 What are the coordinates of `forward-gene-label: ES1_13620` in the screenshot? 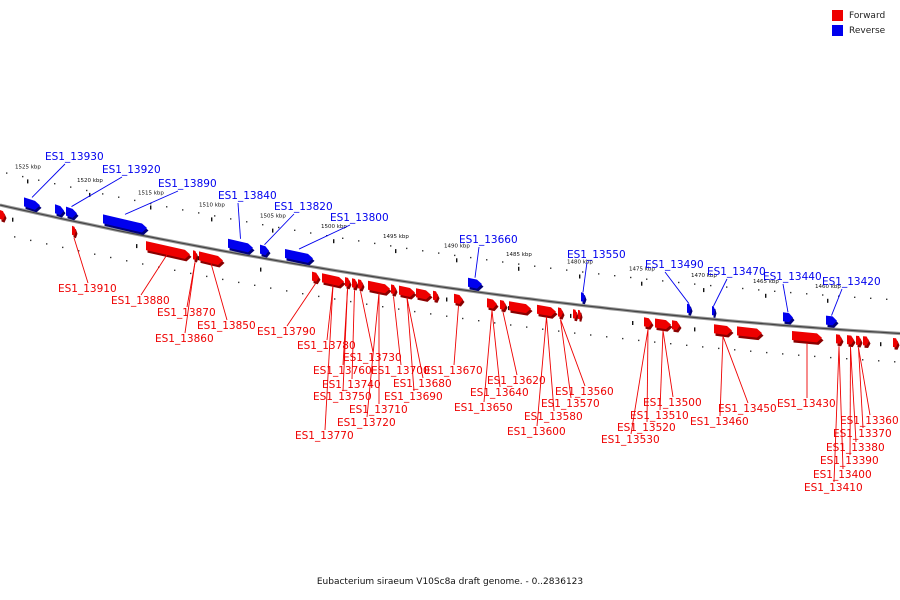 It's located at (516, 381).